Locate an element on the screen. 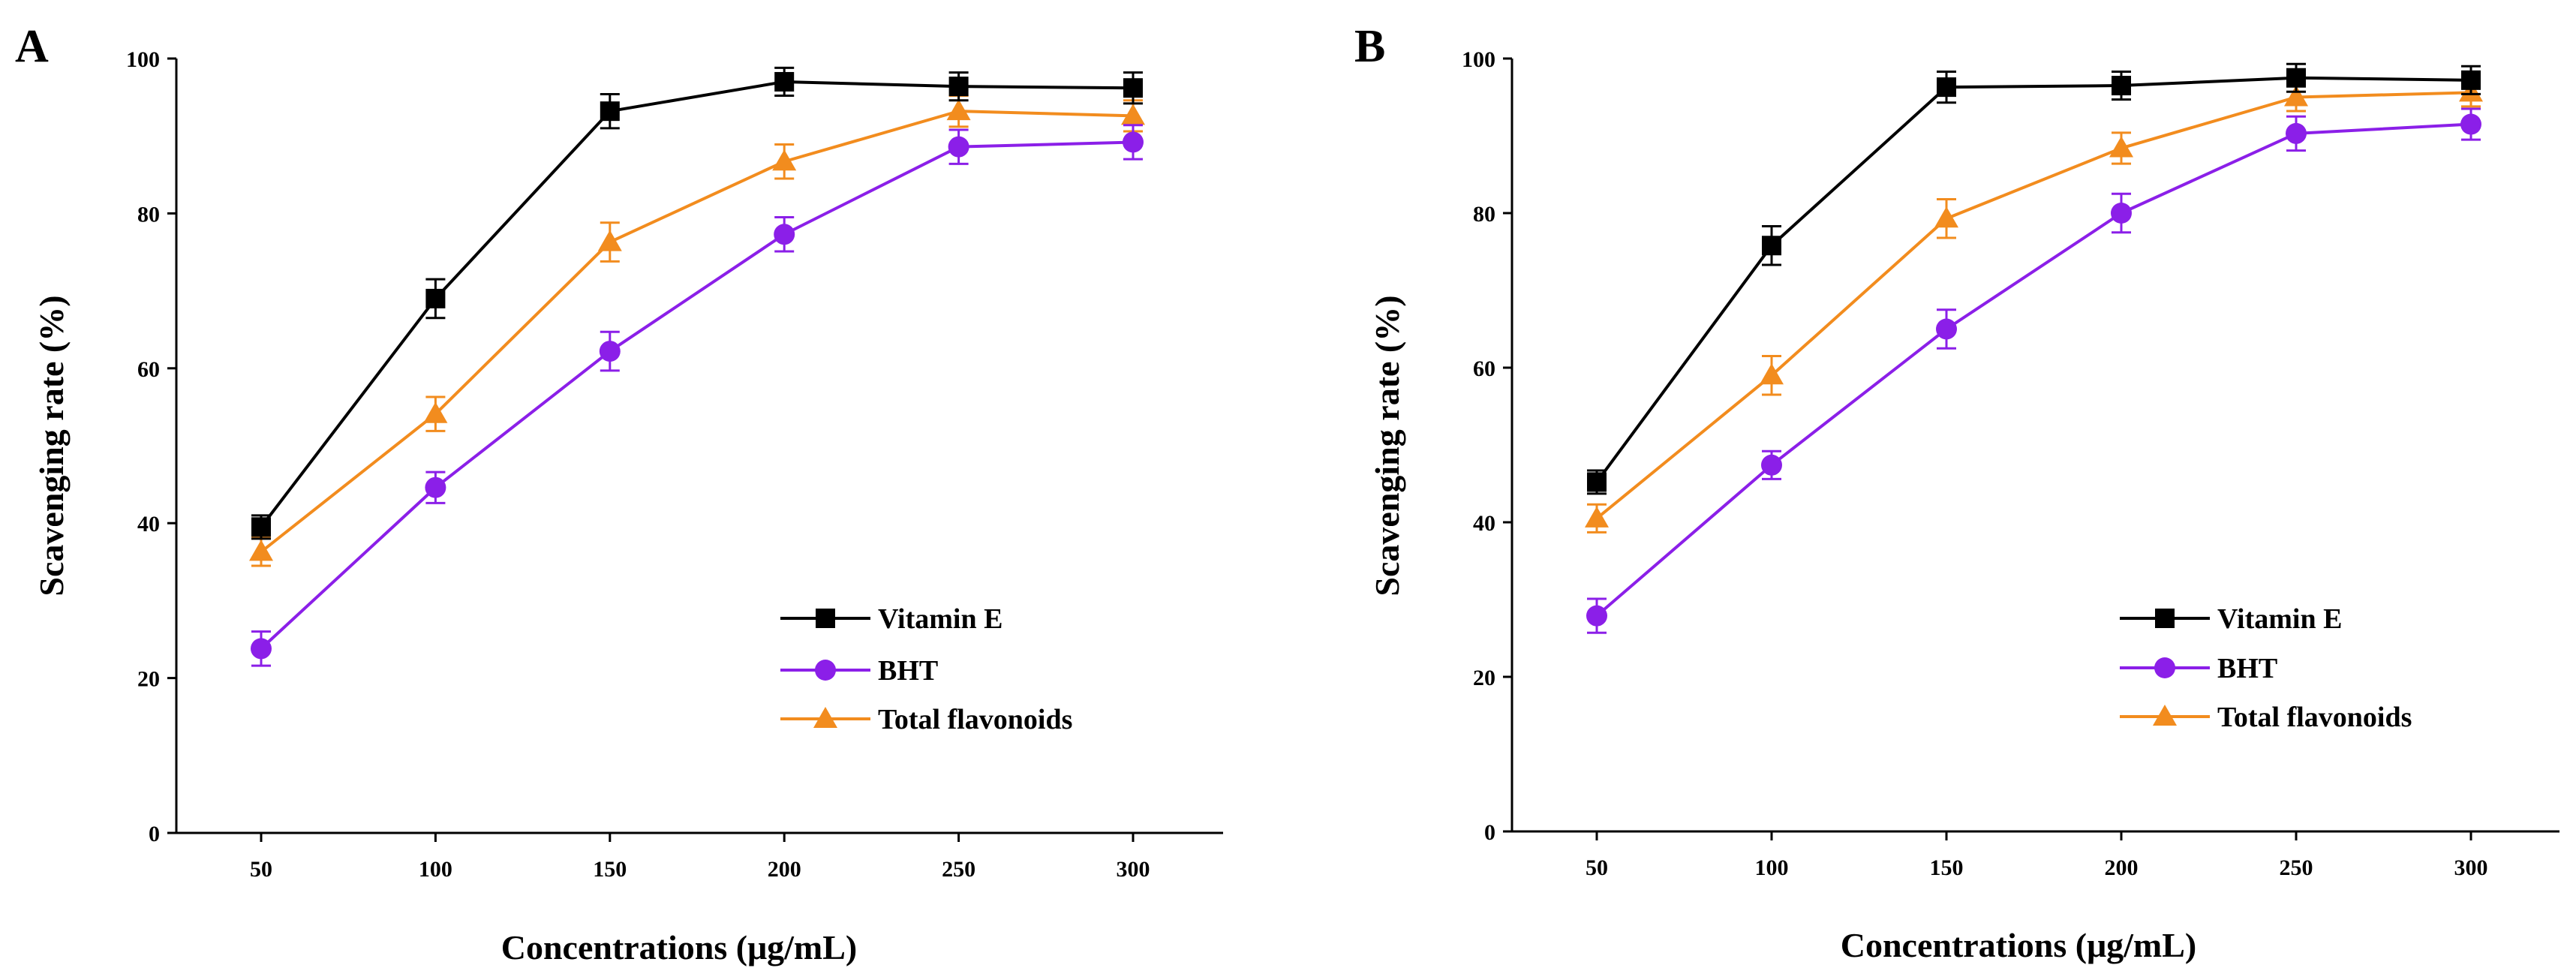 The height and width of the screenshot is (977, 2576). legend-item-vitamin-e: Vitamin E is located at coordinates (891, 619).